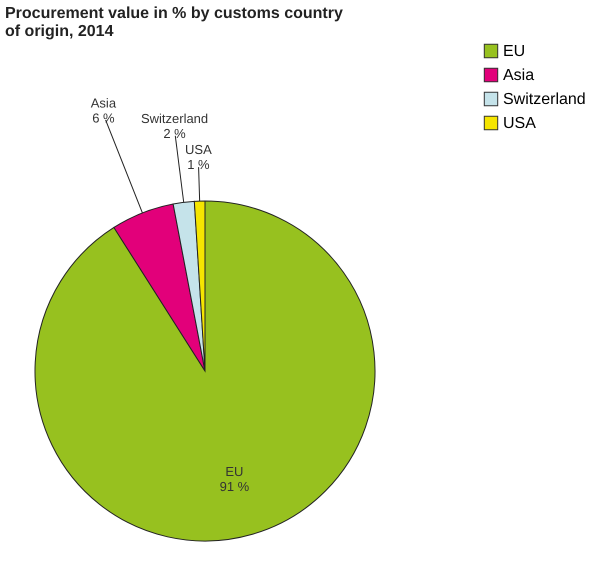 The width and height of the screenshot is (591, 567). I want to click on slice-label: EU, so click(234, 472).